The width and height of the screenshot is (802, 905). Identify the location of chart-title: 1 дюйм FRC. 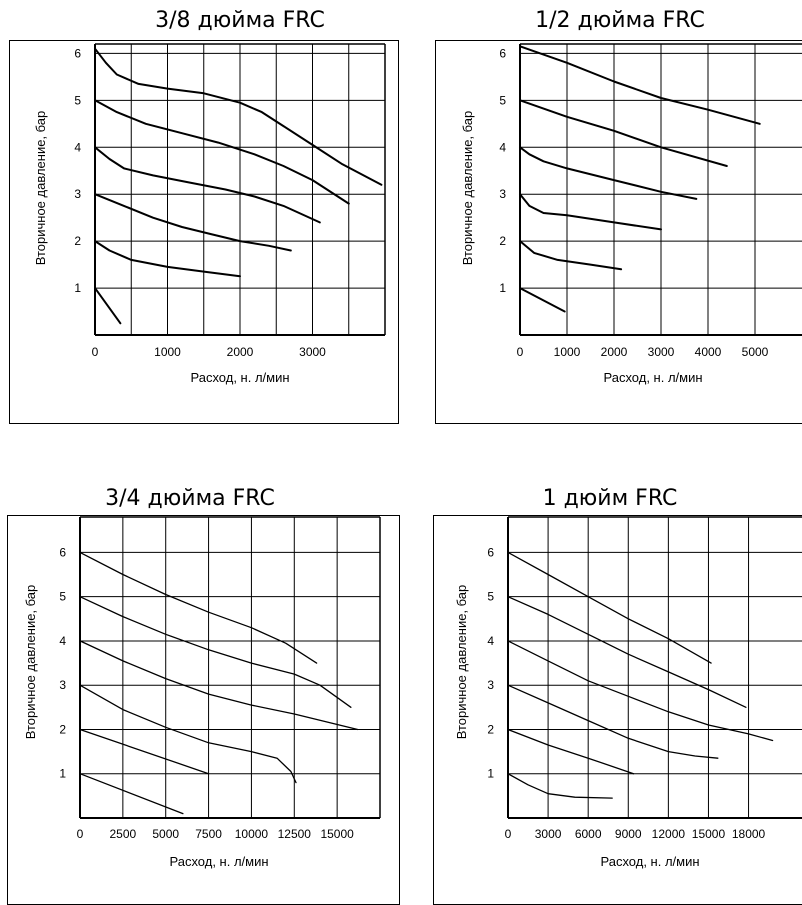
(610, 498).